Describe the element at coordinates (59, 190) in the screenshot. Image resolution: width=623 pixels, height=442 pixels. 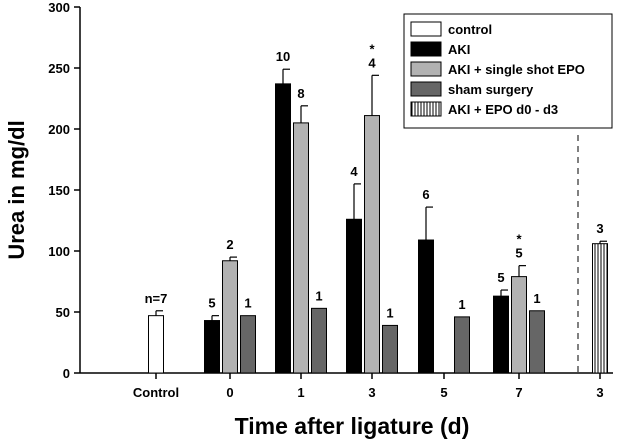
I see `y-tick-label: 150` at that location.